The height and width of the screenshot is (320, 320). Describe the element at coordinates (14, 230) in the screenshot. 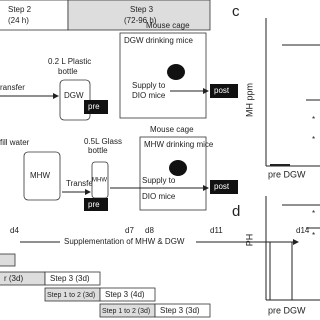

I see `day-label: d4` at that location.